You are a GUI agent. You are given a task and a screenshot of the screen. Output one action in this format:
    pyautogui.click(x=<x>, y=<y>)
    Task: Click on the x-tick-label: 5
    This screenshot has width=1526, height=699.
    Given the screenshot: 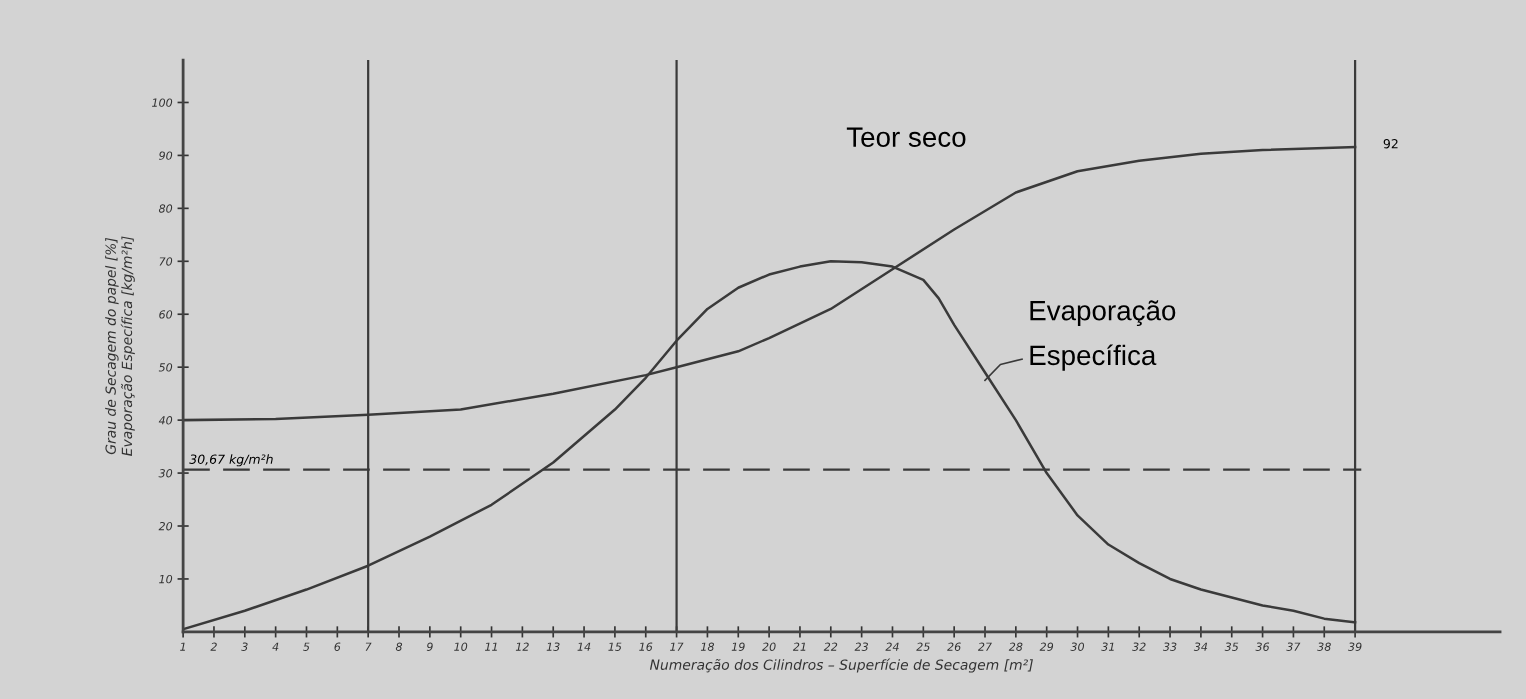 What is the action you would take?
    pyautogui.click(x=306, y=646)
    